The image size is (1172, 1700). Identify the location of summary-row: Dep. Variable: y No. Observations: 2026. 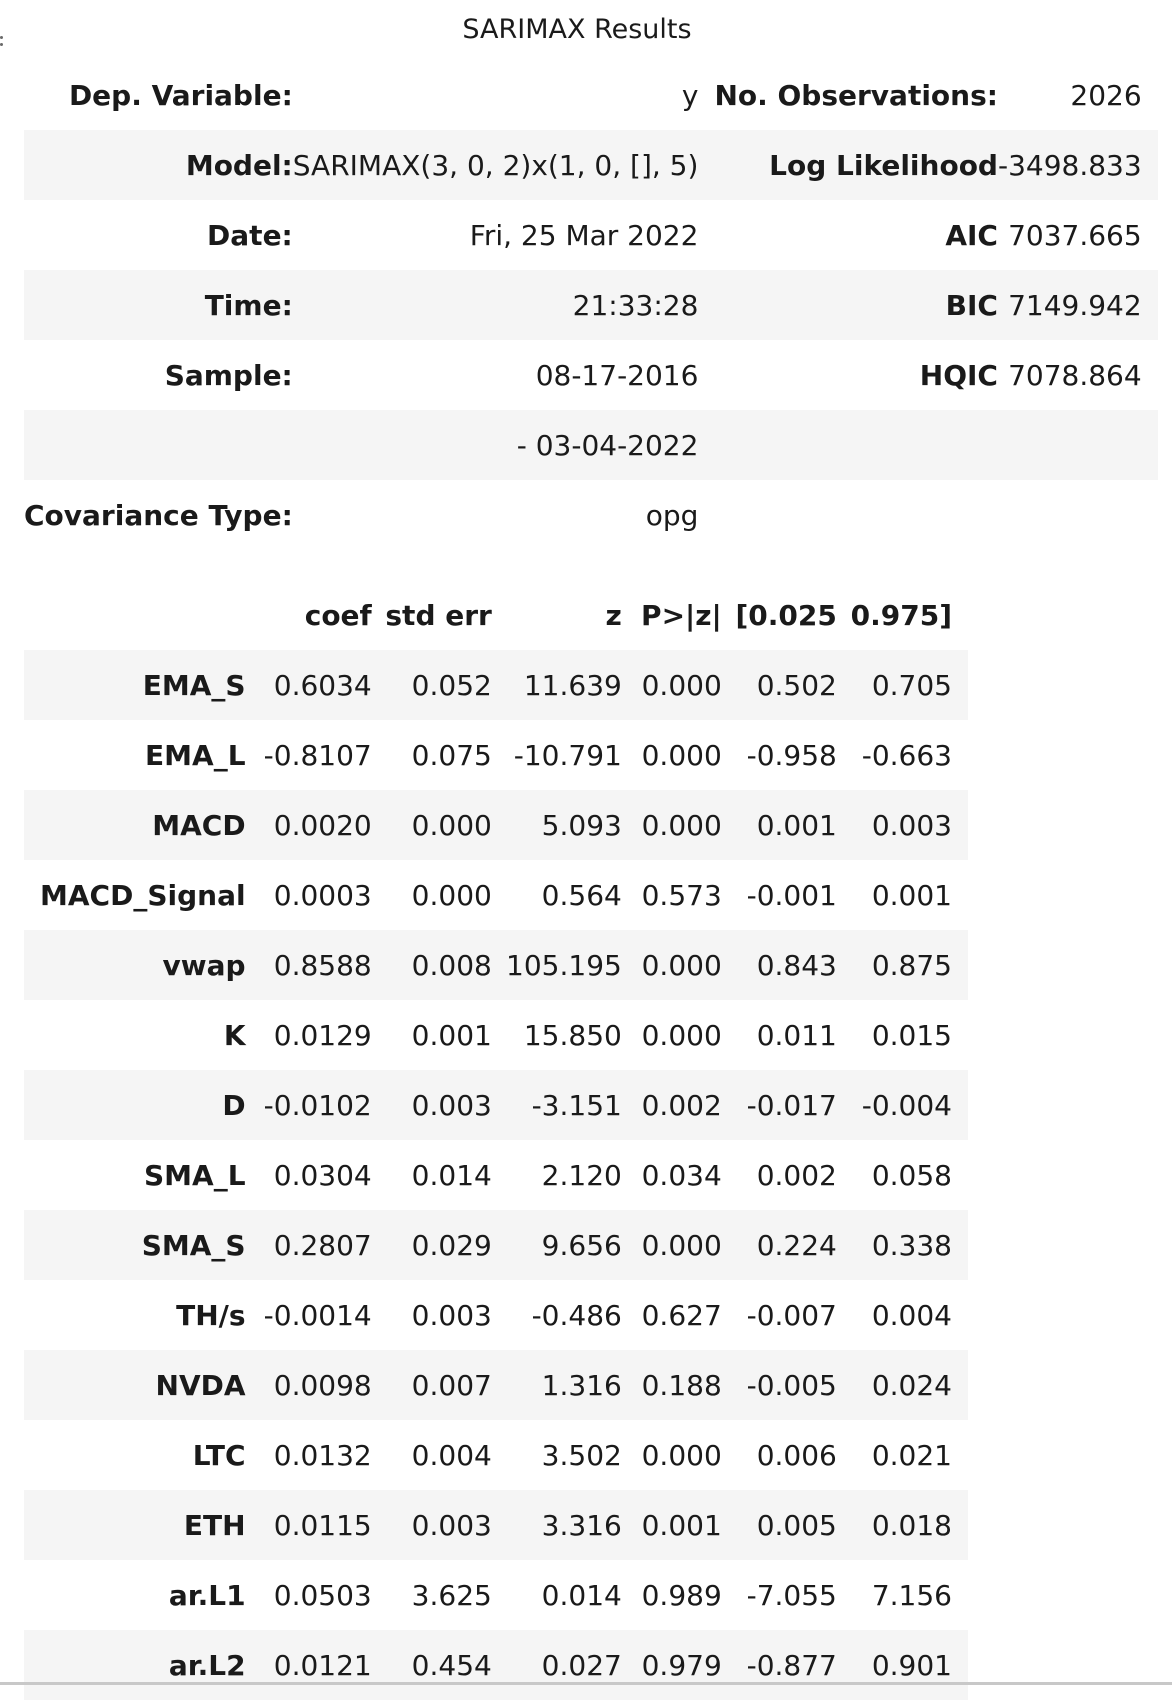
(591, 95).